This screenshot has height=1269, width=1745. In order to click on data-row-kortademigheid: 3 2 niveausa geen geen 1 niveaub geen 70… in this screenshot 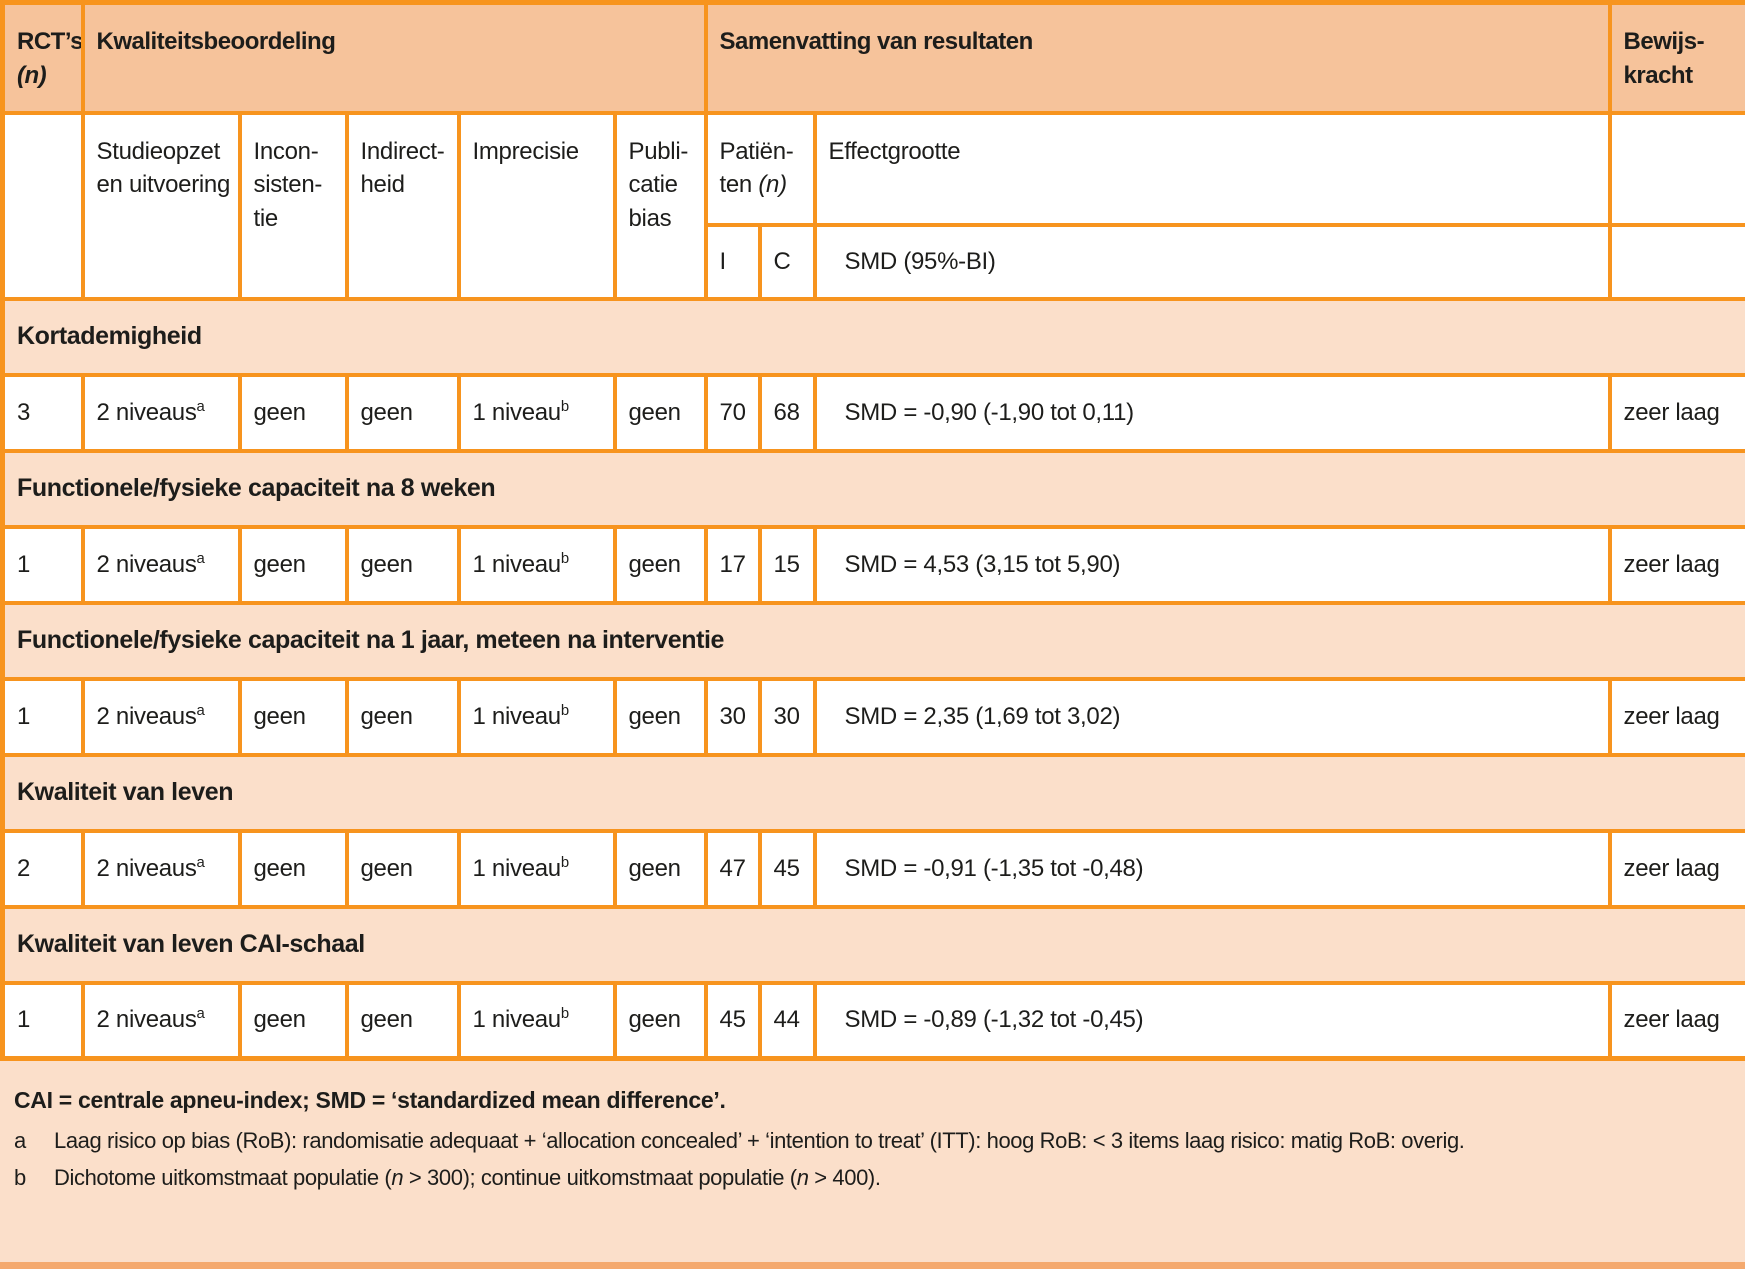, I will do `click(872, 412)`.